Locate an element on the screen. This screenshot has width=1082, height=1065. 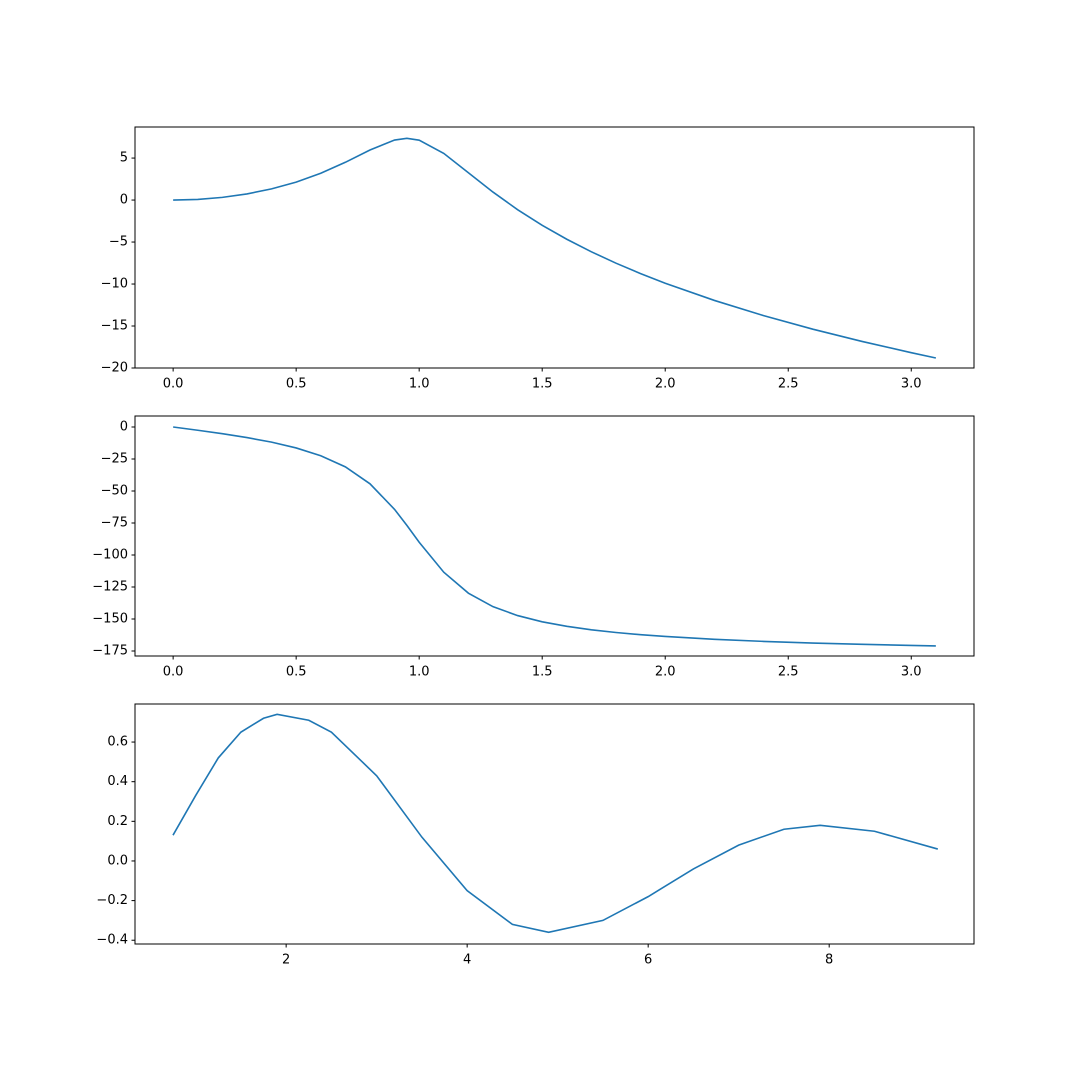
y-tick-label: −150 is located at coordinates (110, 619).